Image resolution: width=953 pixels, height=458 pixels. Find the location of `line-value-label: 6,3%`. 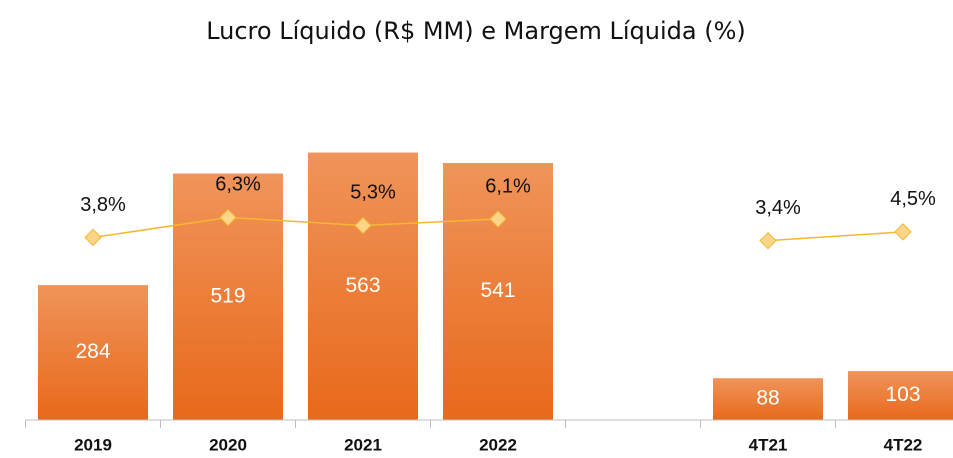

line-value-label: 6,3% is located at coordinates (238, 185).